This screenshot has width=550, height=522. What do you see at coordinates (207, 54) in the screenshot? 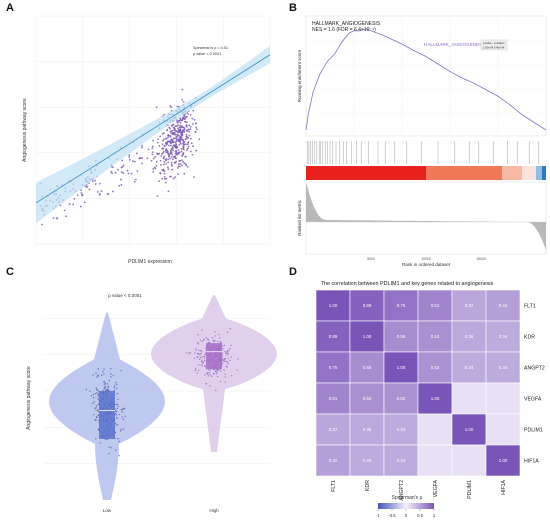
I see `scatter-annotation-p: p value < 0.0001` at bounding box center [207, 54].